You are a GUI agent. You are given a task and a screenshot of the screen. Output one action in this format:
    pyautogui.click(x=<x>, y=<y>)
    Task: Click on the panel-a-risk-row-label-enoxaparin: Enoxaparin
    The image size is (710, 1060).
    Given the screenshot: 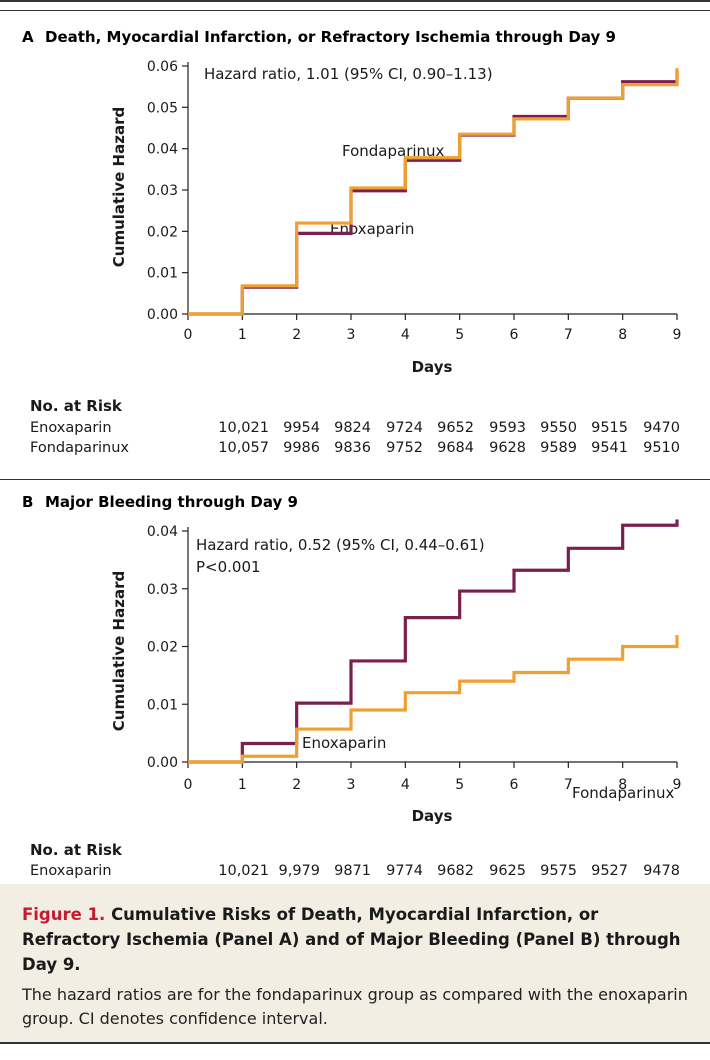 What is the action you would take?
    pyautogui.click(x=71, y=428)
    